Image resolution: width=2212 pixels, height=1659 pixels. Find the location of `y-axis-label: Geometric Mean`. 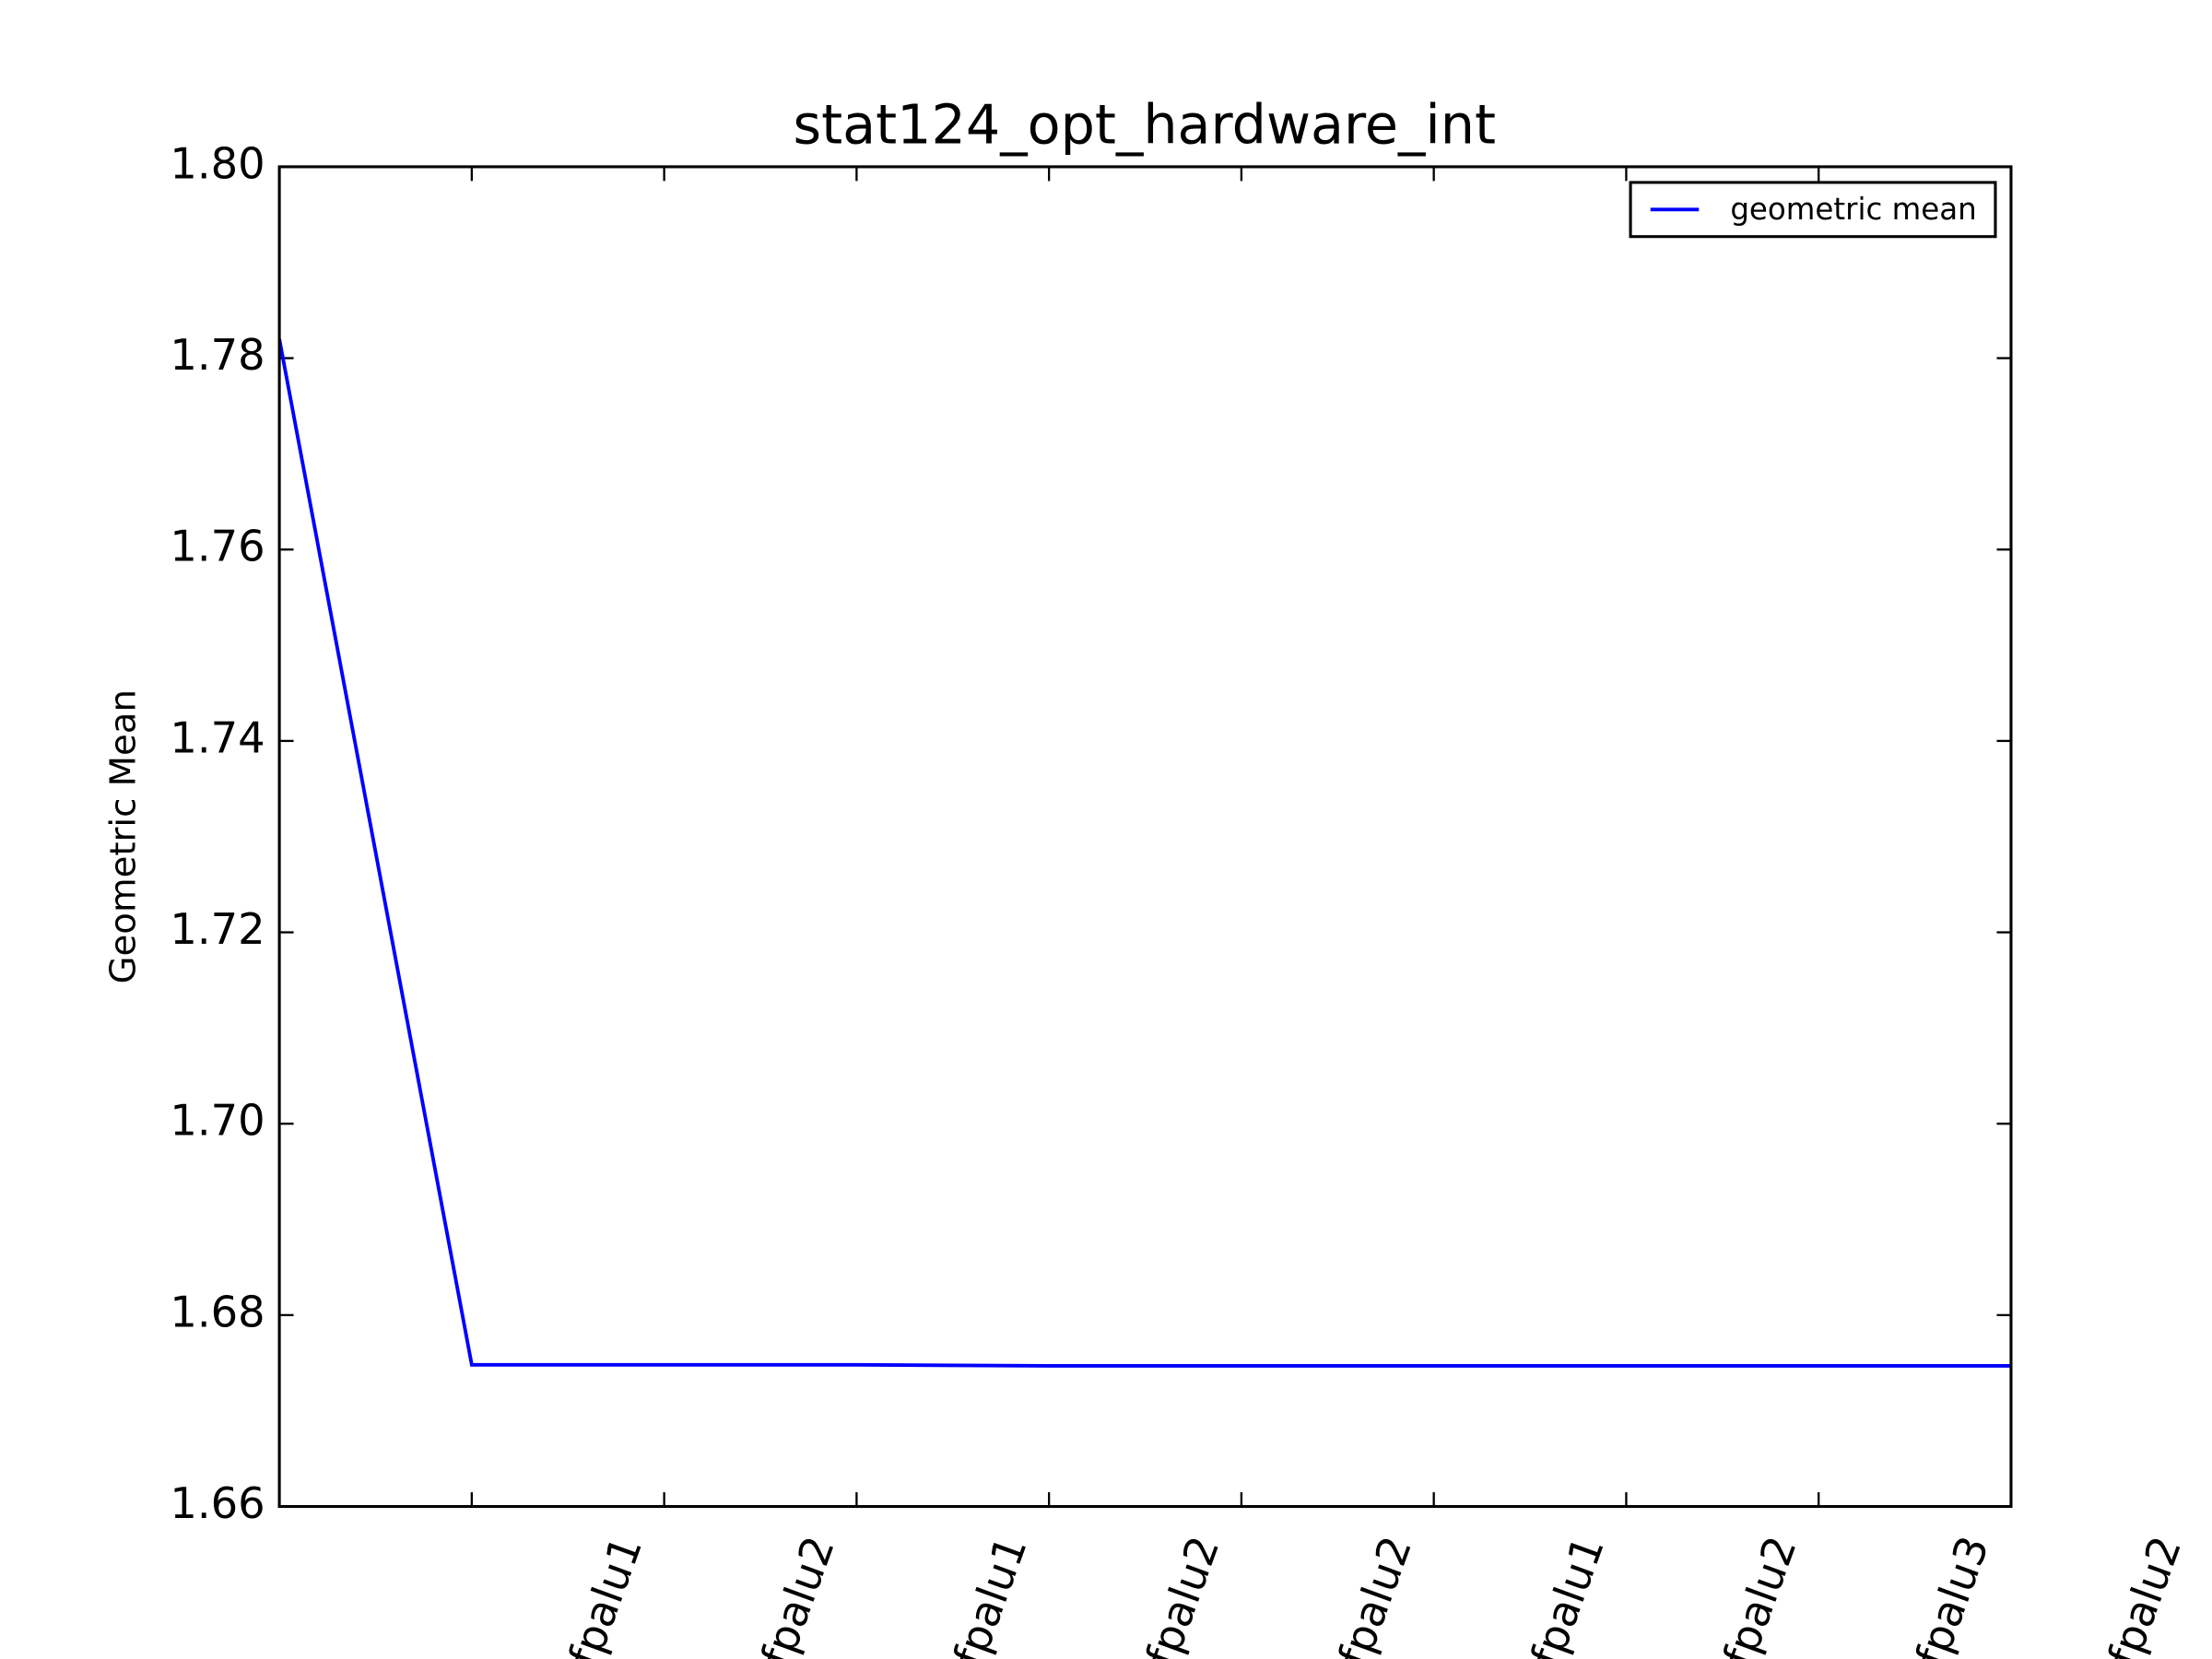

y-axis-label: Geometric Mean is located at coordinates (124, 836).